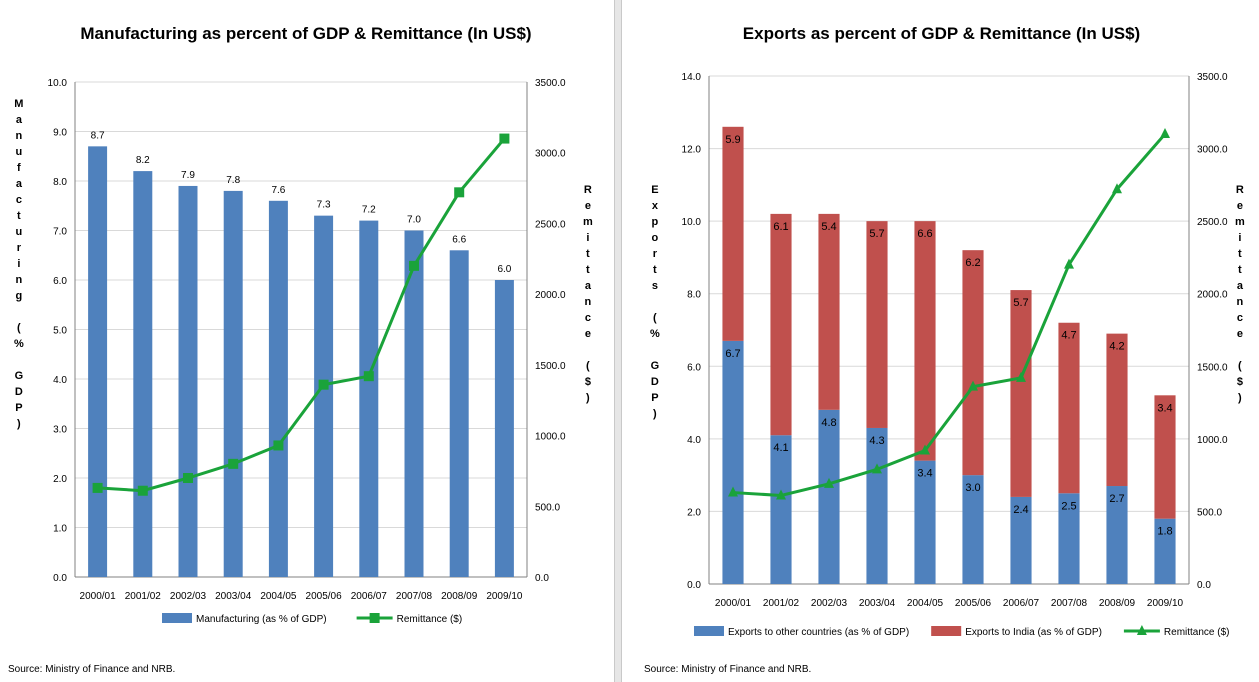 This screenshot has width=1259, height=682. Describe the element at coordinates (504, 269) in the screenshot. I see `data-label: 6.0` at that location.